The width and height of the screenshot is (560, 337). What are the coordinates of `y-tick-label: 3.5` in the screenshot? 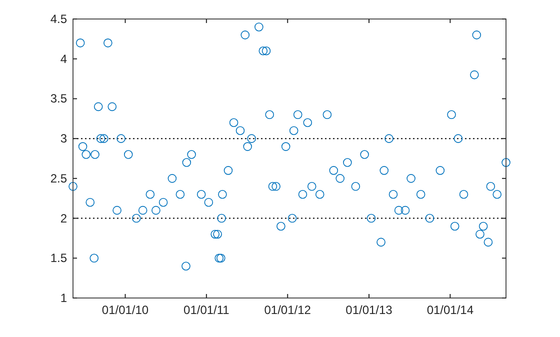 It's located at (59, 99).